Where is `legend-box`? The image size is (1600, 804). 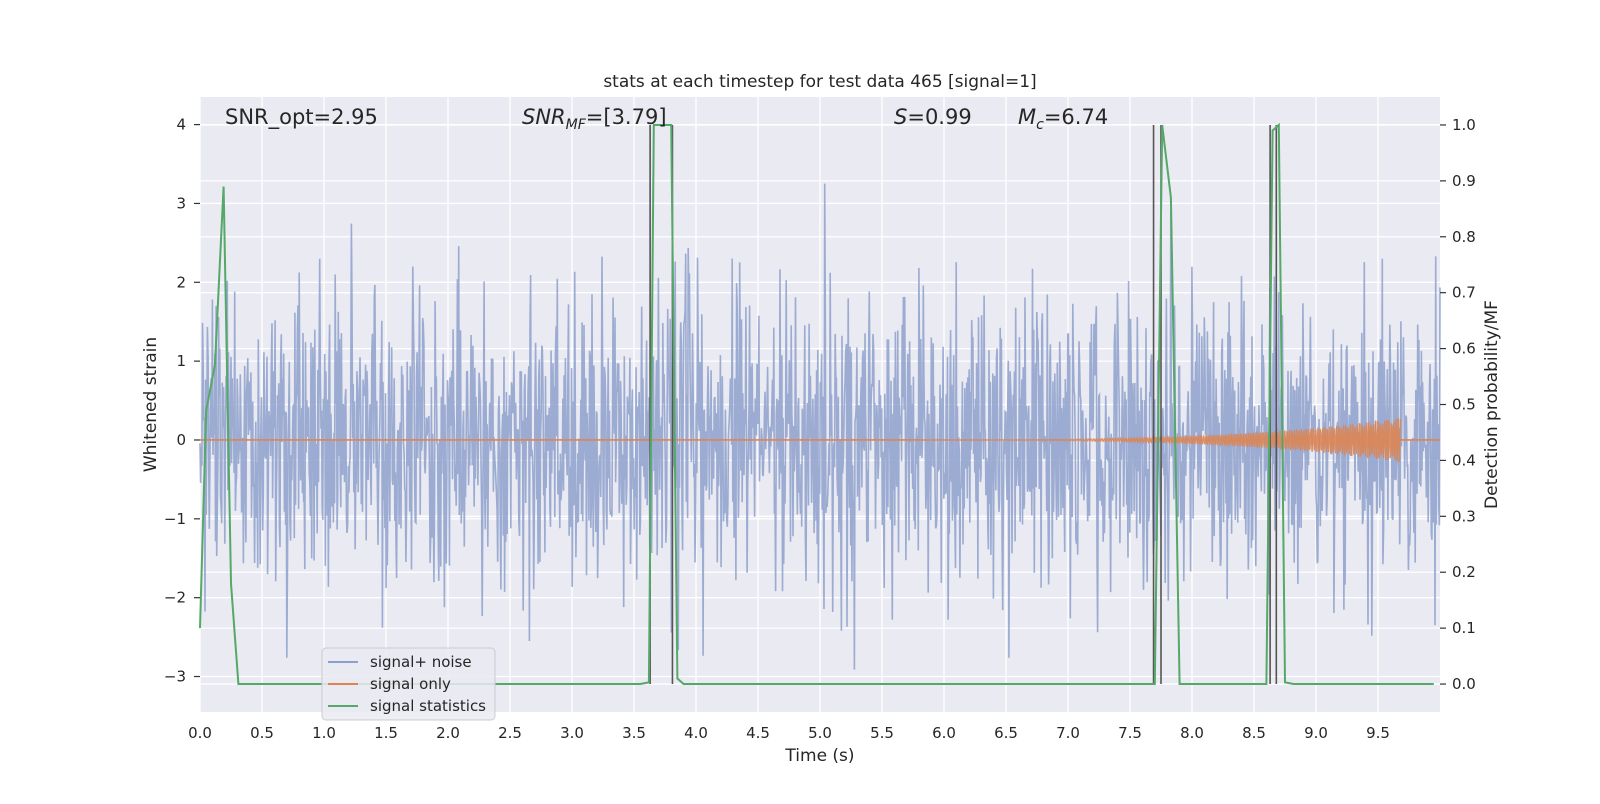
legend-box is located at coordinates (408, 684).